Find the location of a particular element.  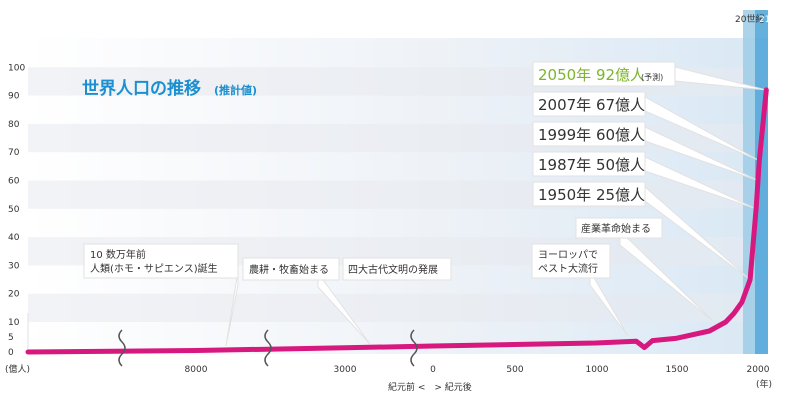

callout-2007: 2007年 67億人 is located at coordinates (591, 105).